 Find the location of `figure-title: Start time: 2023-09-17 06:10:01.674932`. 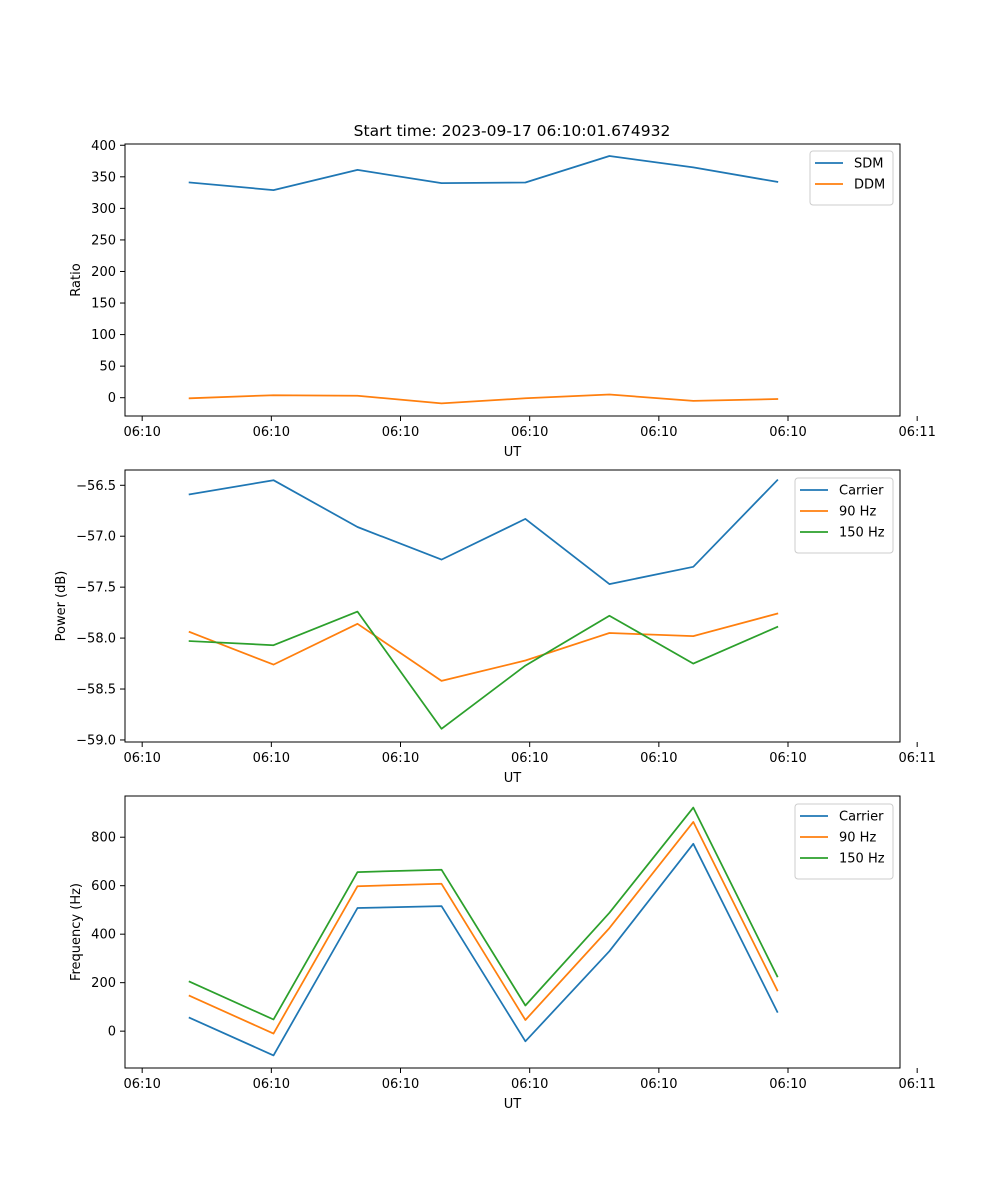

figure-title: Start time: 2023-09-17 06:10:01.674932 is located at coordinates (512, 131).